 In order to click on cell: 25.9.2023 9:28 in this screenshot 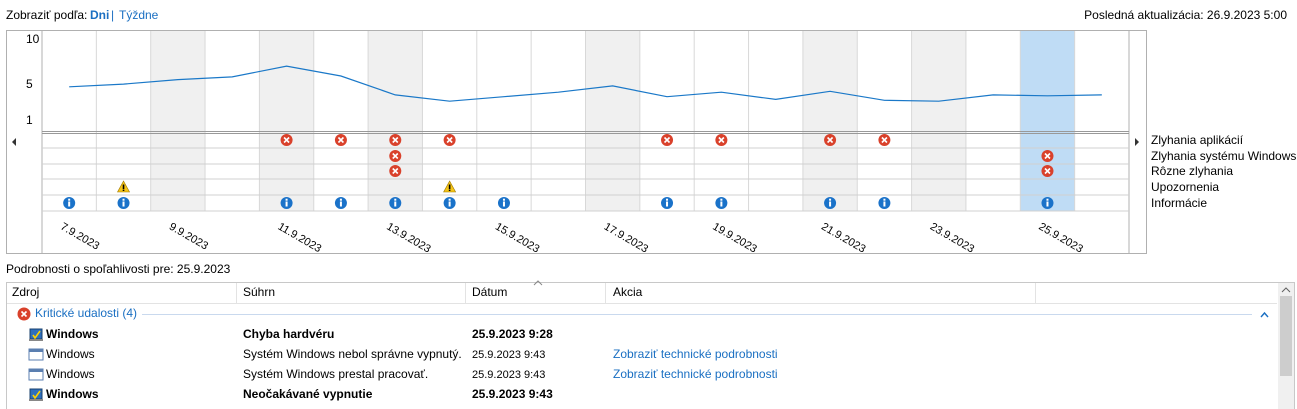, I will do `click(512, 334)`.